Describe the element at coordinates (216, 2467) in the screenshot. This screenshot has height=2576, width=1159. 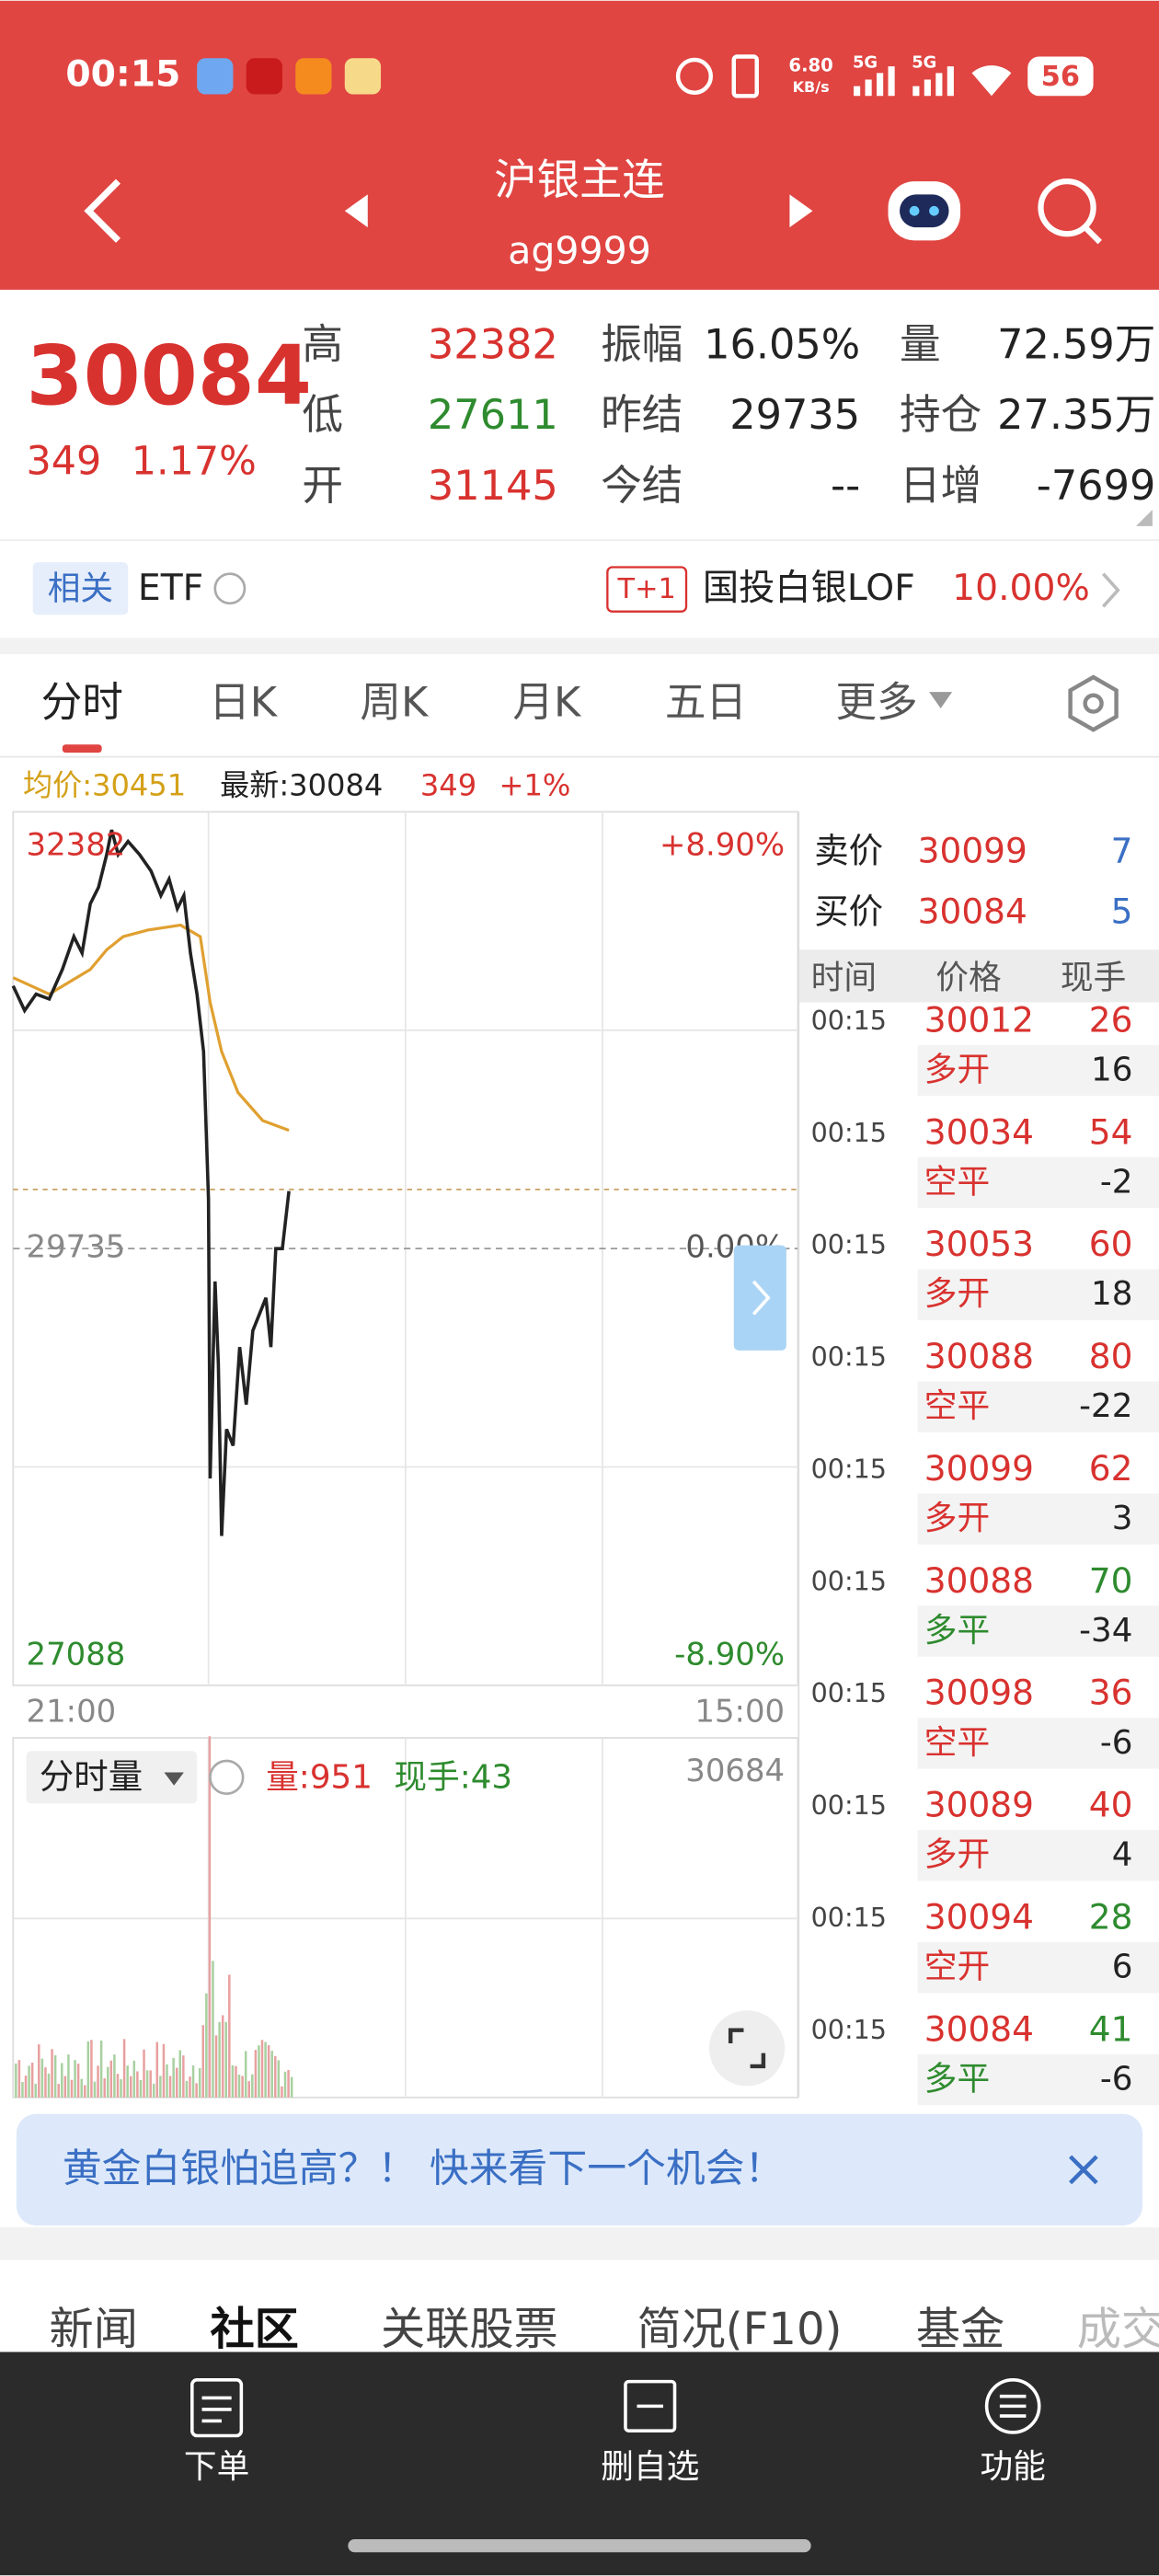
I see `nav-label: 下单` at that location.